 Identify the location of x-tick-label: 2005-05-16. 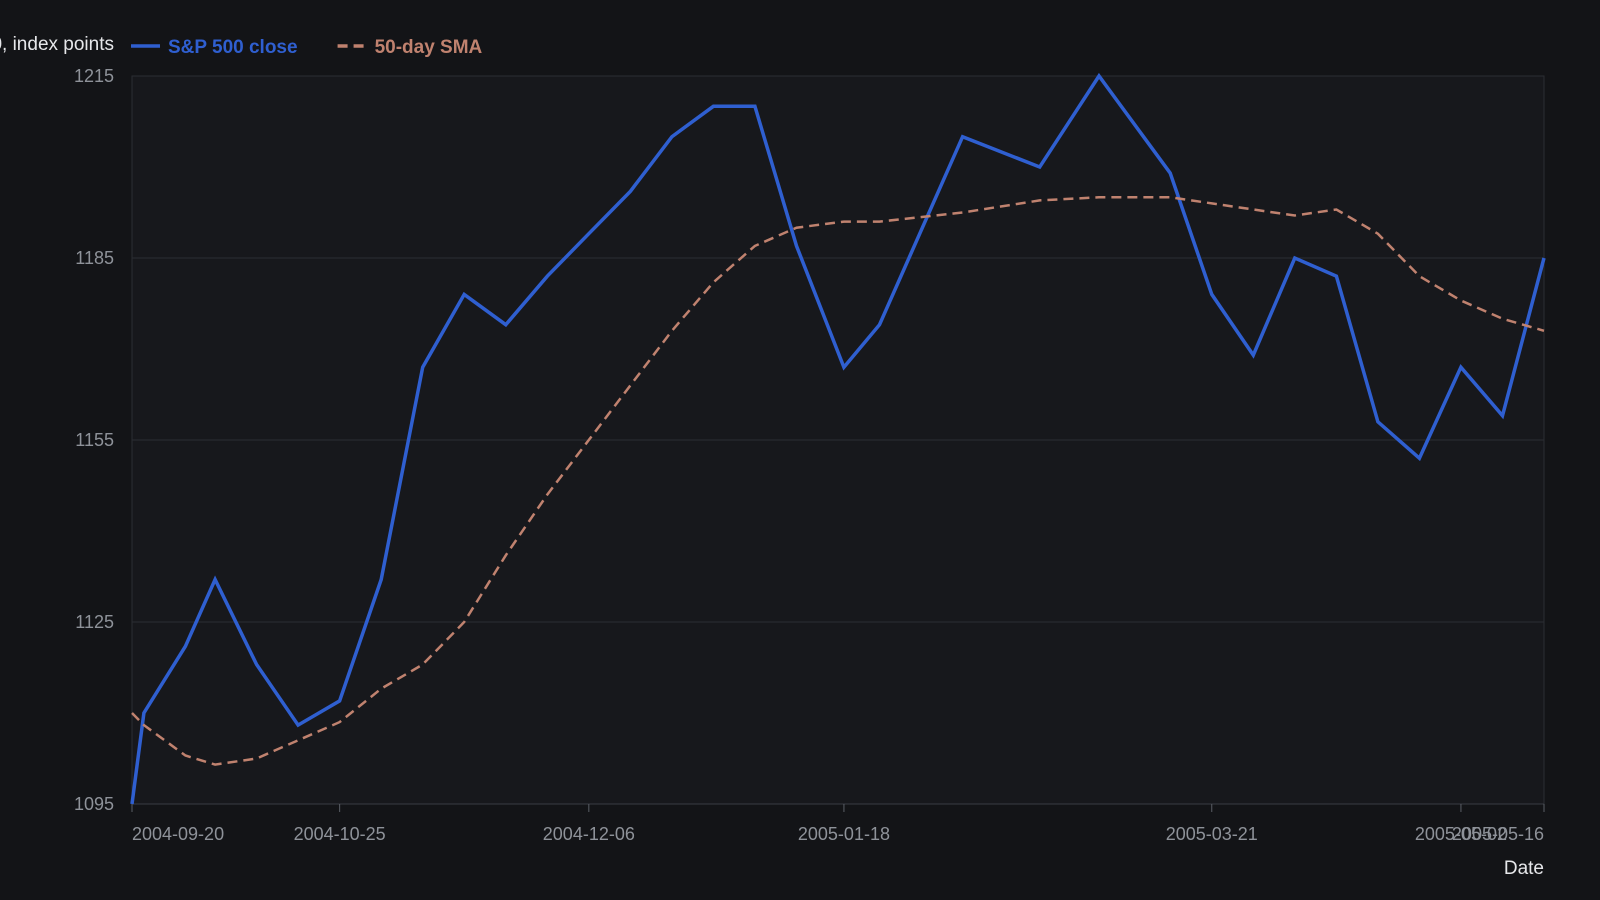
(1498, 834).